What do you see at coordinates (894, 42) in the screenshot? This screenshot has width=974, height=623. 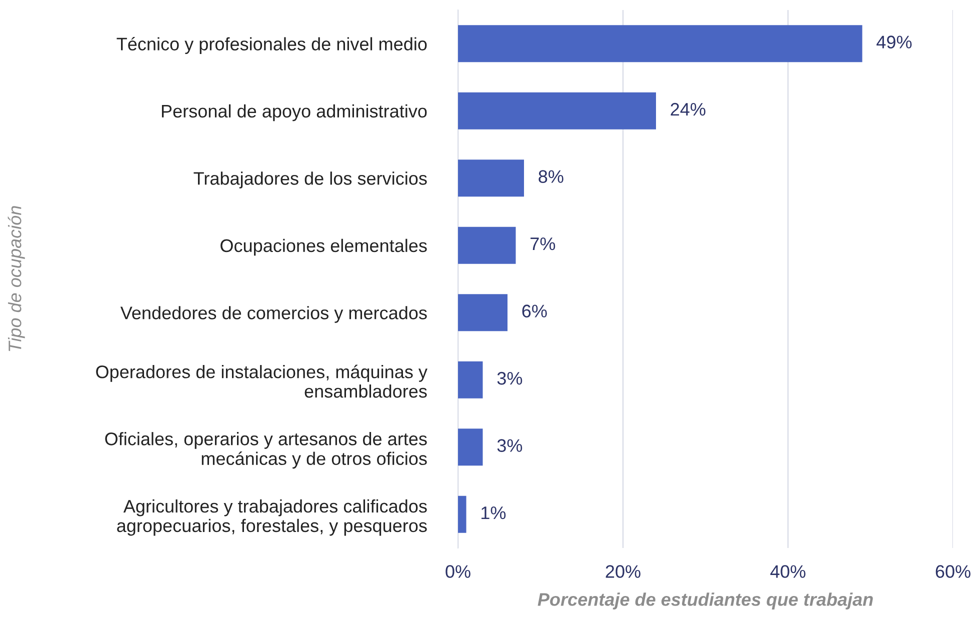 I see `data-label: 49%` at bounding box center [894, 42].